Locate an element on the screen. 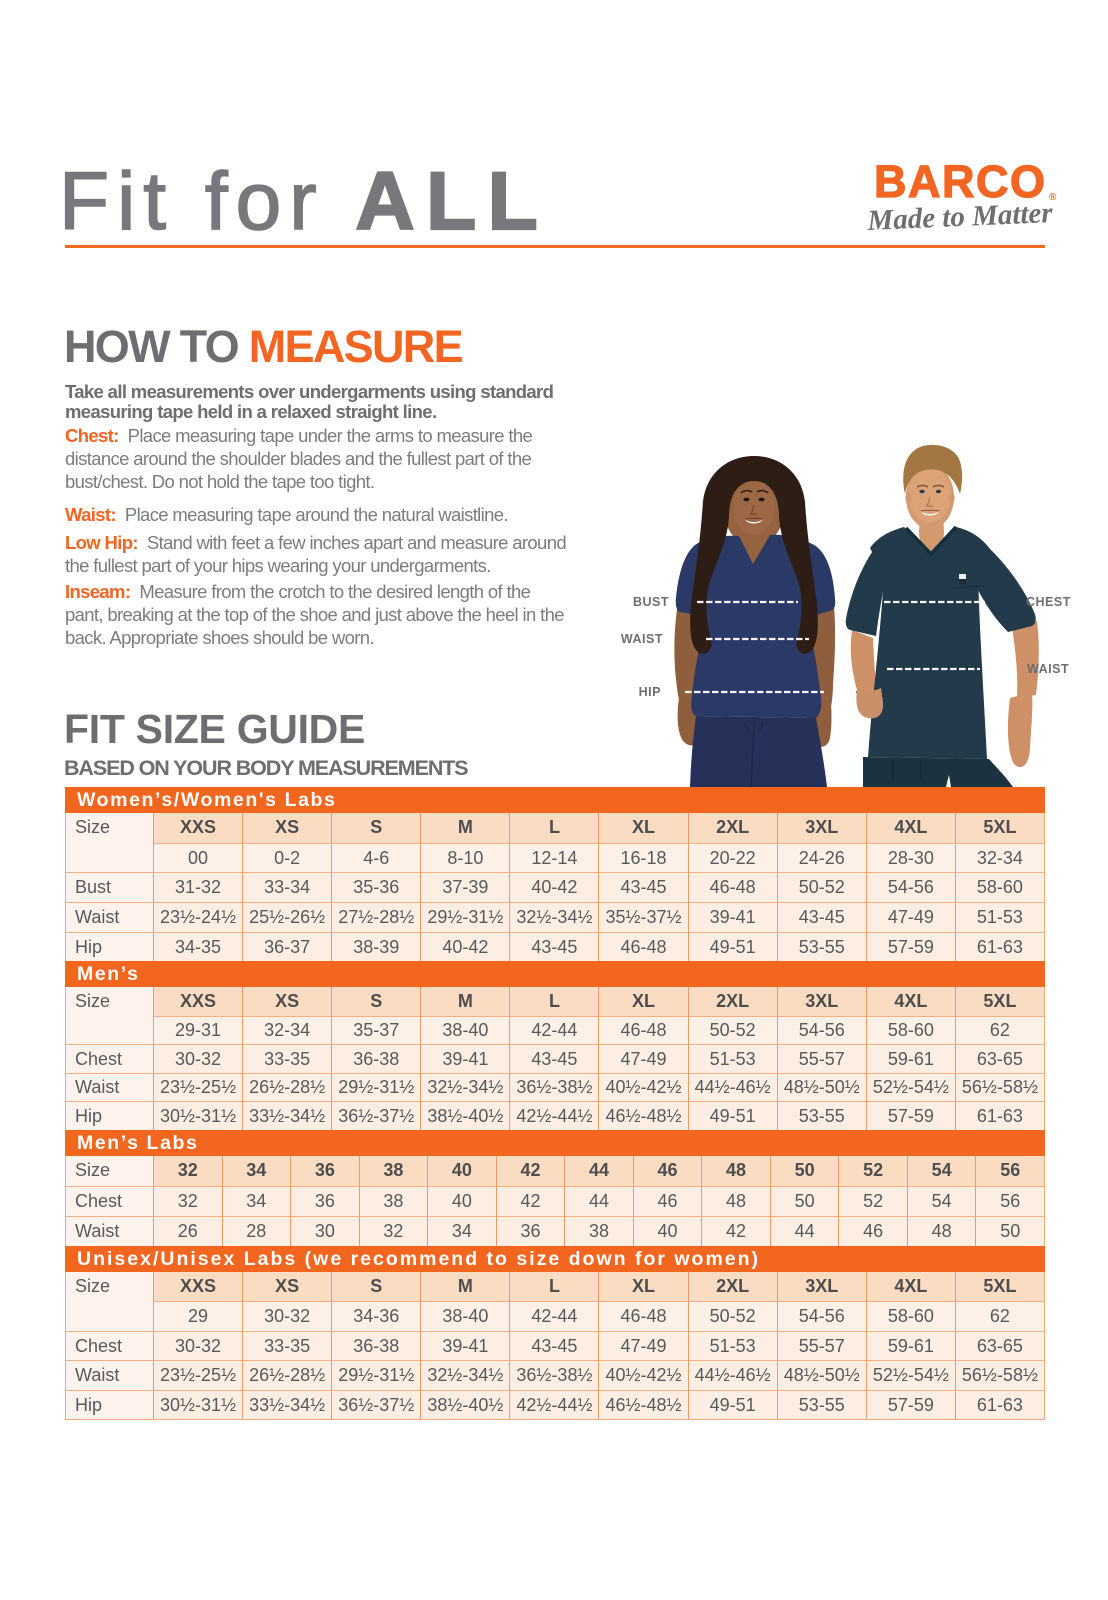 The height and width of the screenshot is (1600, 1108). svg-text: HIP is located at coordinates (650, 692).